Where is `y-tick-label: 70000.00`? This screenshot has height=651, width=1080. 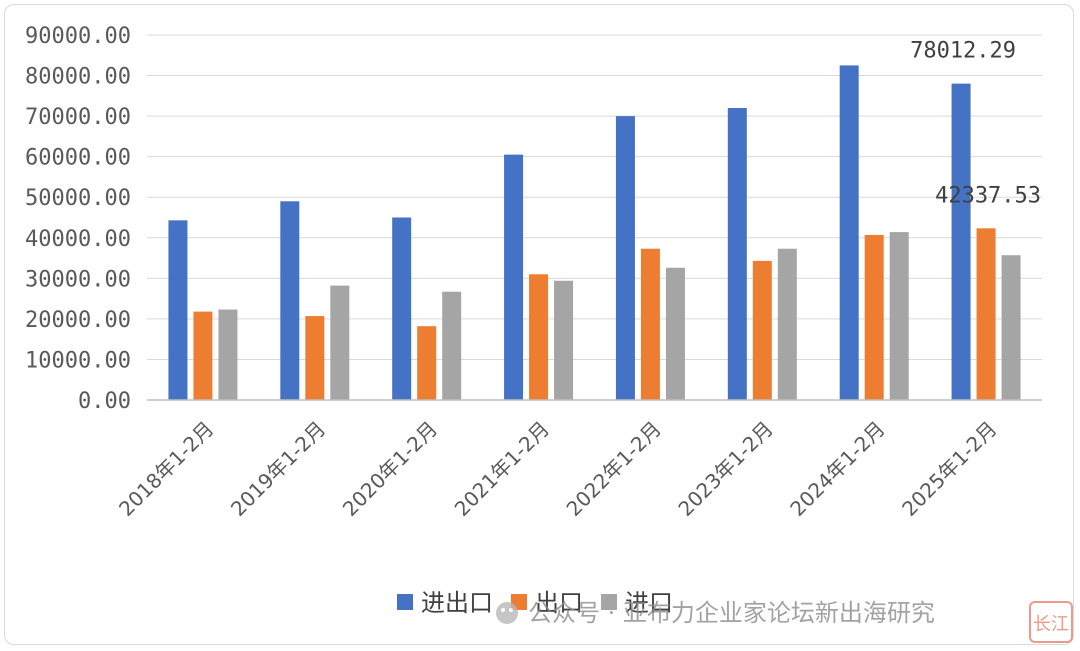 y-tick-label: 70000.00 is located at coordinates (78, 117).